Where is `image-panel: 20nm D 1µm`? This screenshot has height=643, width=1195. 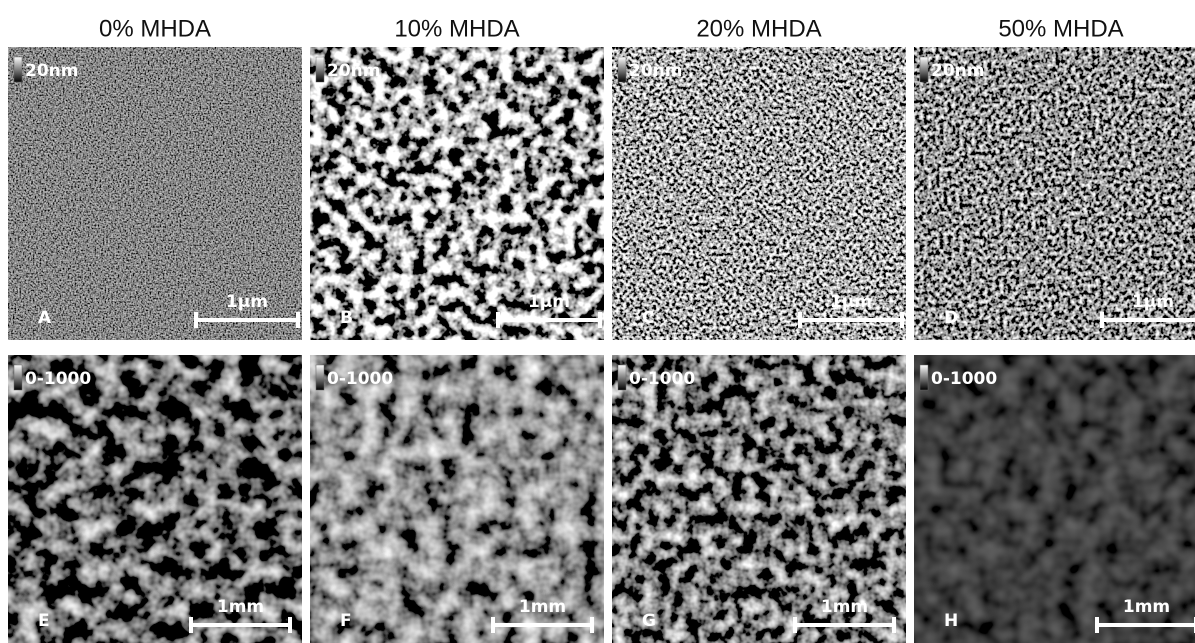
image-panel: 20nm D 1µm is located at coordinates (1054, 193).